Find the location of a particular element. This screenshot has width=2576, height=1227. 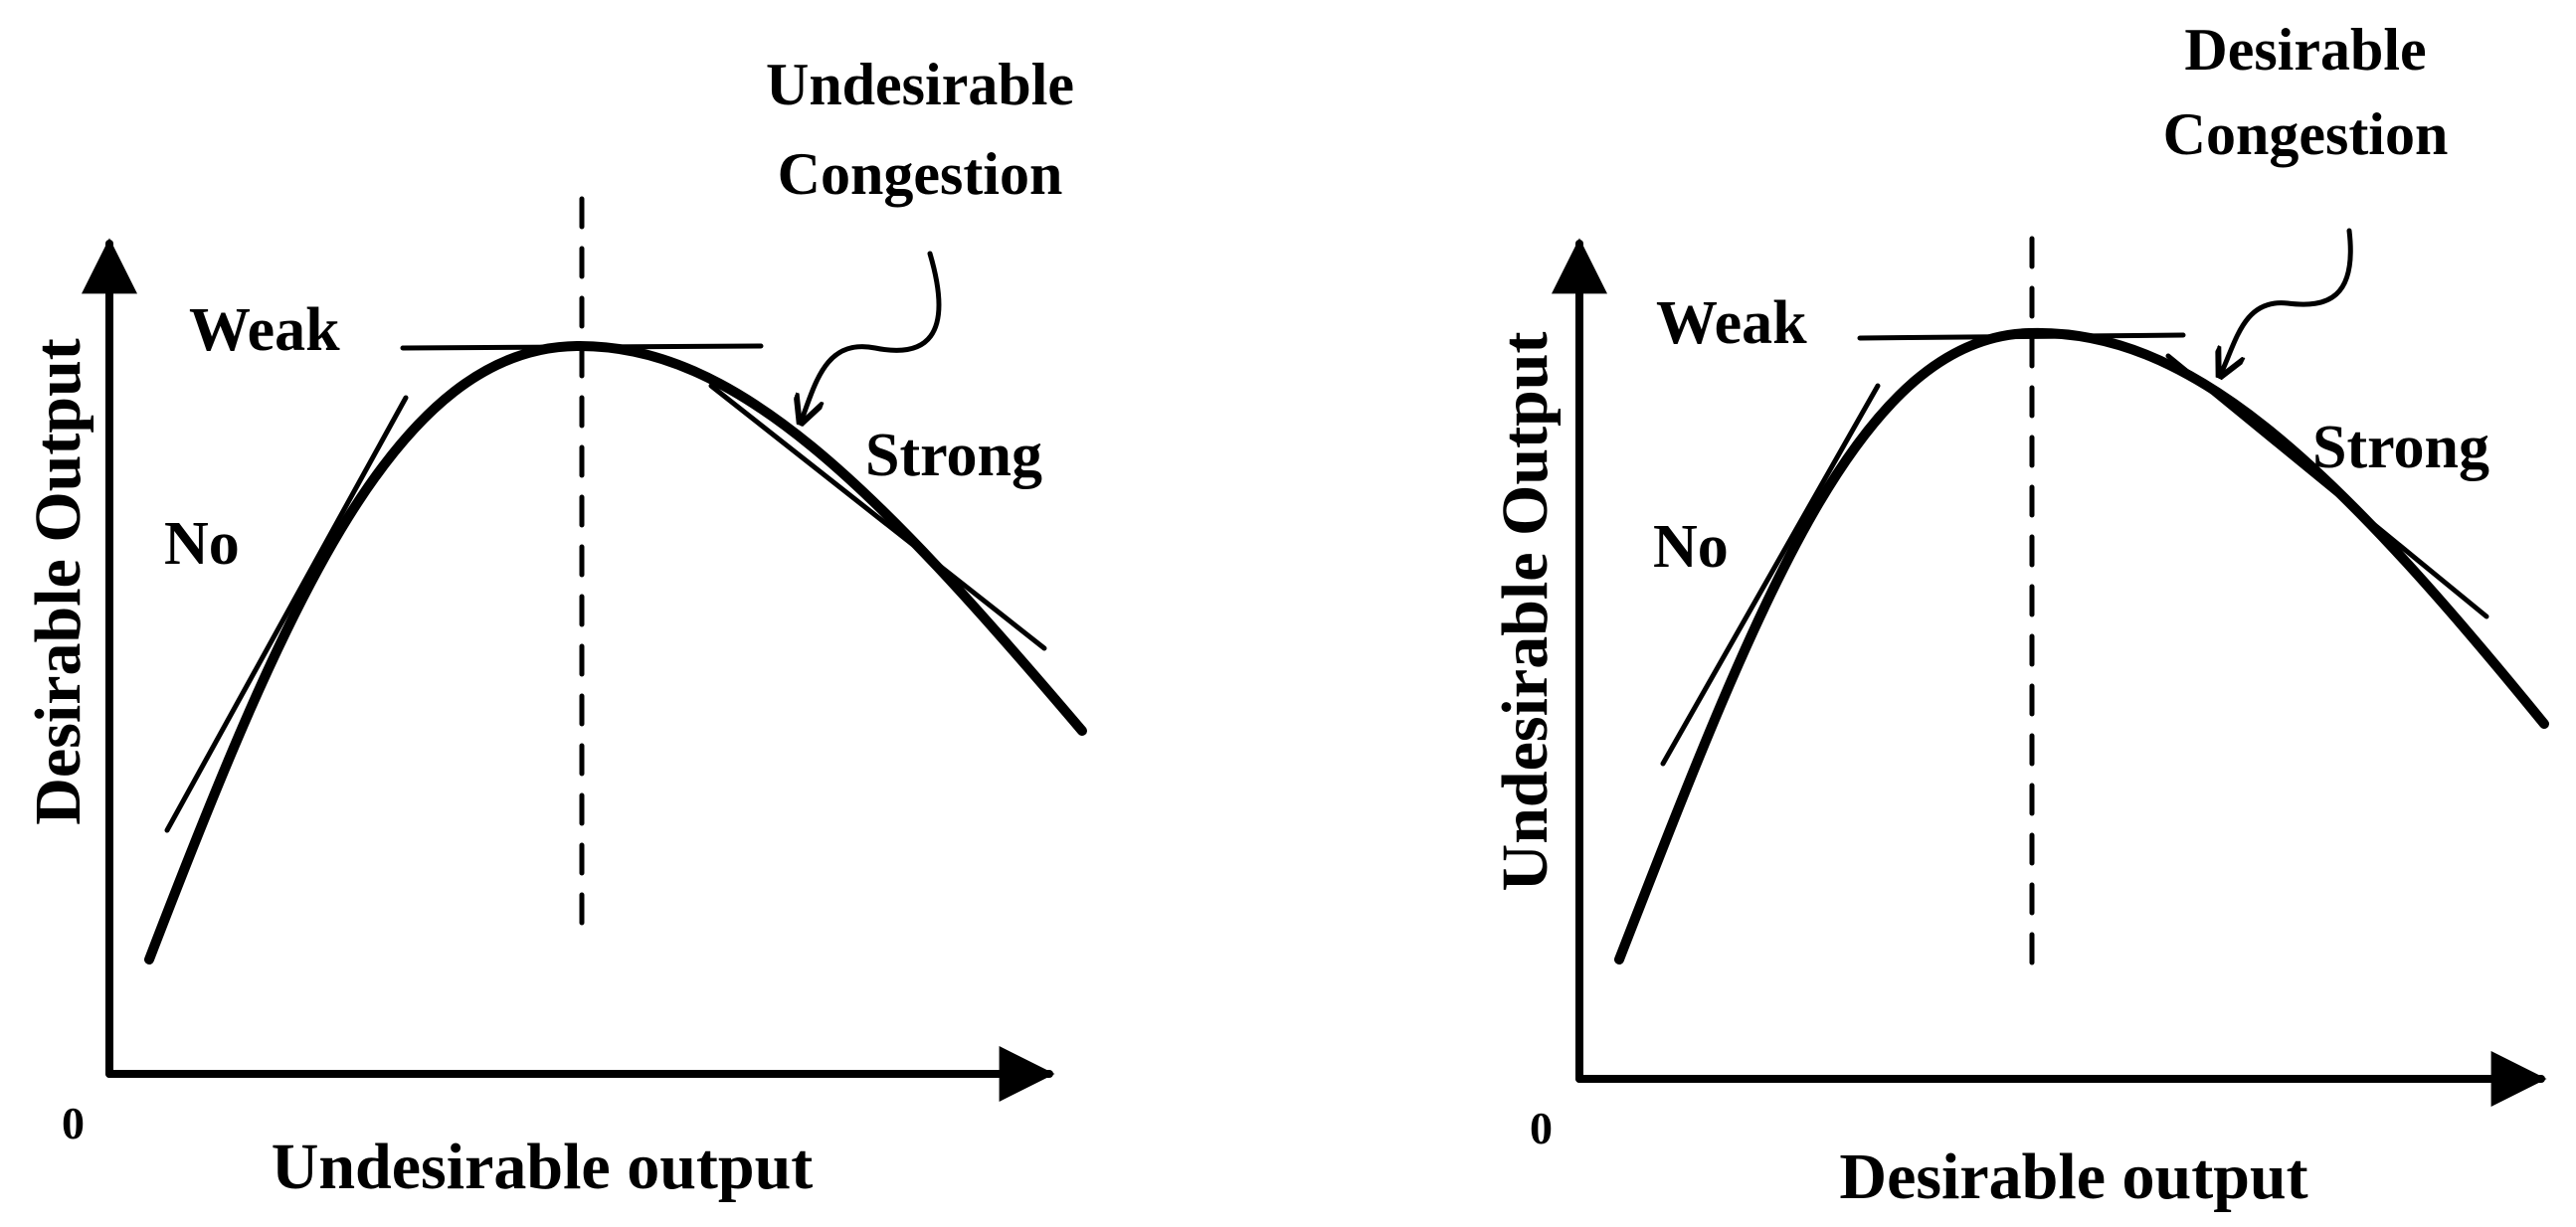

callout-line-1: Undesirable is located at coordinates (920, 84).